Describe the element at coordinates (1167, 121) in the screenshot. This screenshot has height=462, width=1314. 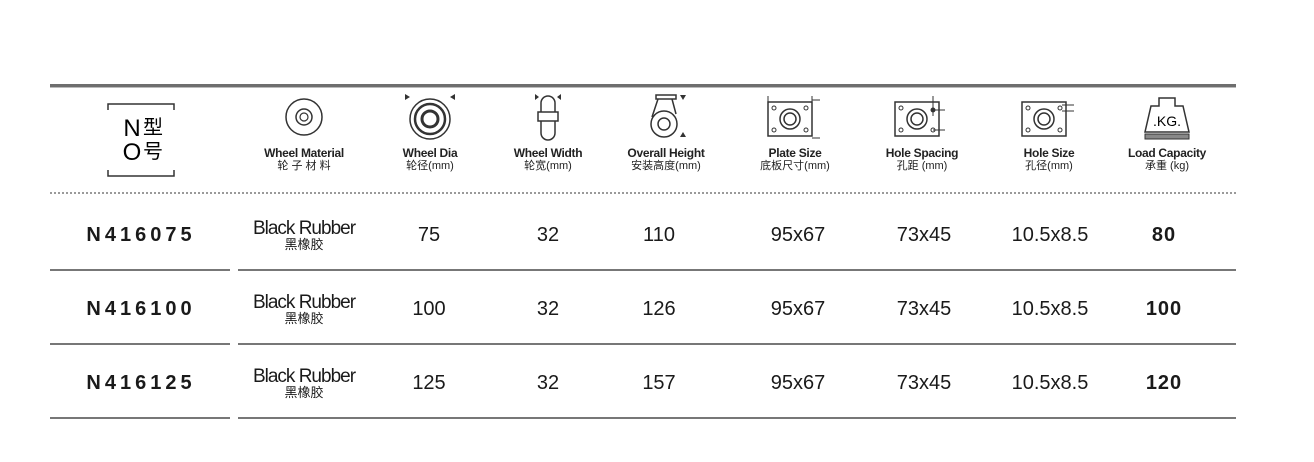
I see `svg-text: .KG.` at that location.